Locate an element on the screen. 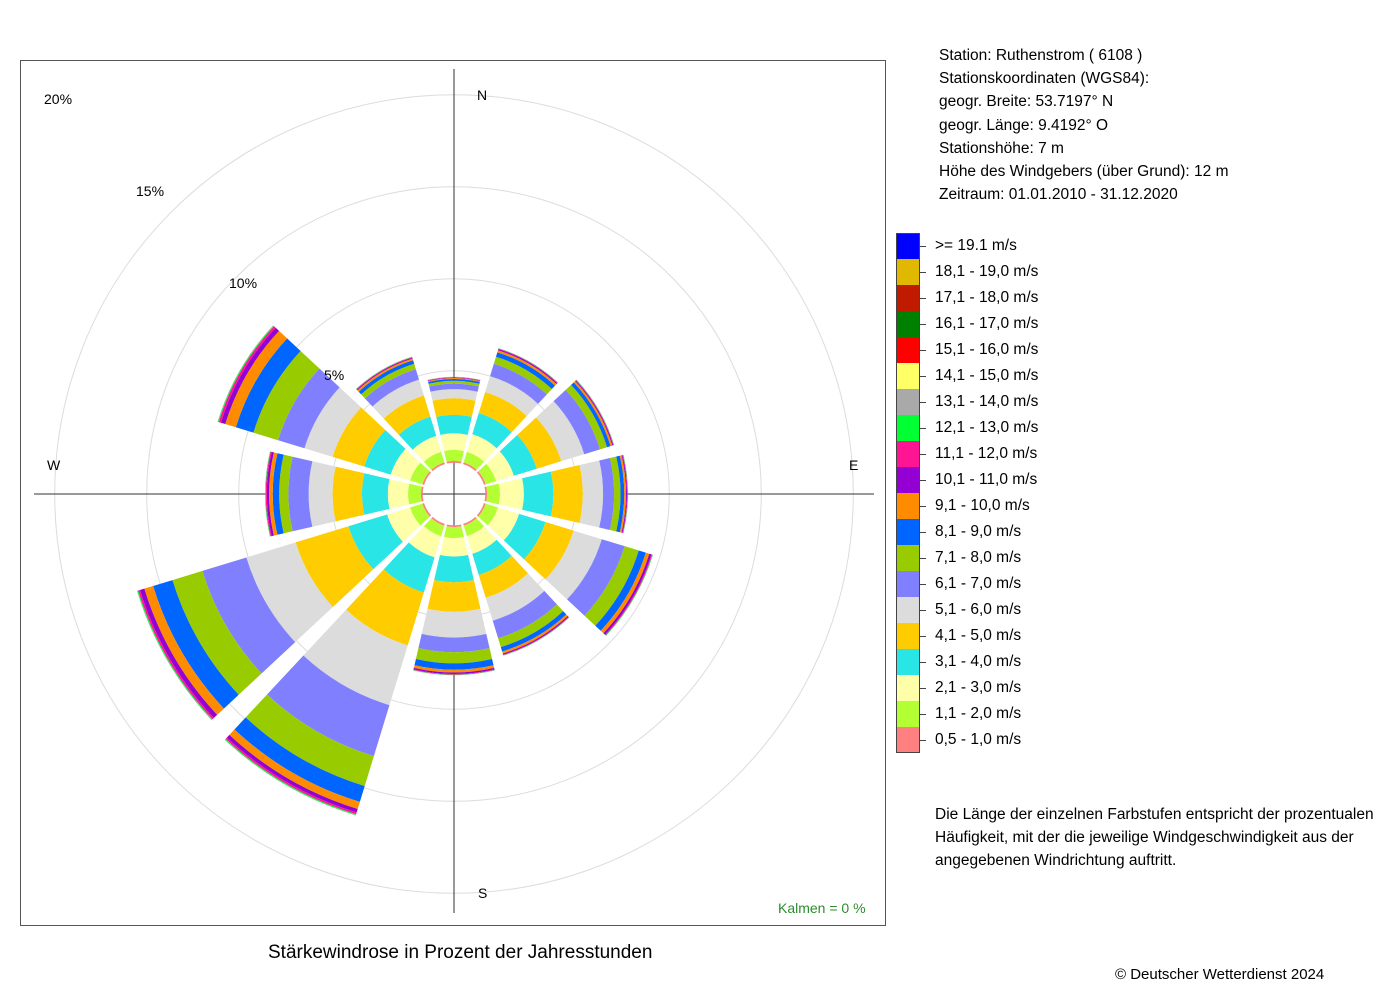 The image size is (1400, 1000). station-info-line: Stationshöhe: 7 m is located at coordinates (1001, 148).